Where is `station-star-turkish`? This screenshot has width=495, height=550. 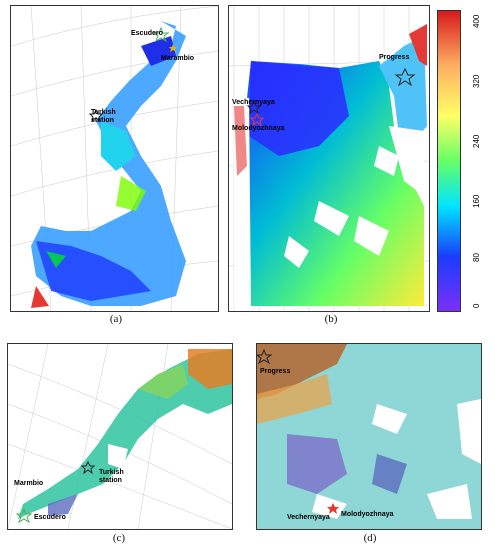
station-star-turkish is located at coordinates (96, 115).